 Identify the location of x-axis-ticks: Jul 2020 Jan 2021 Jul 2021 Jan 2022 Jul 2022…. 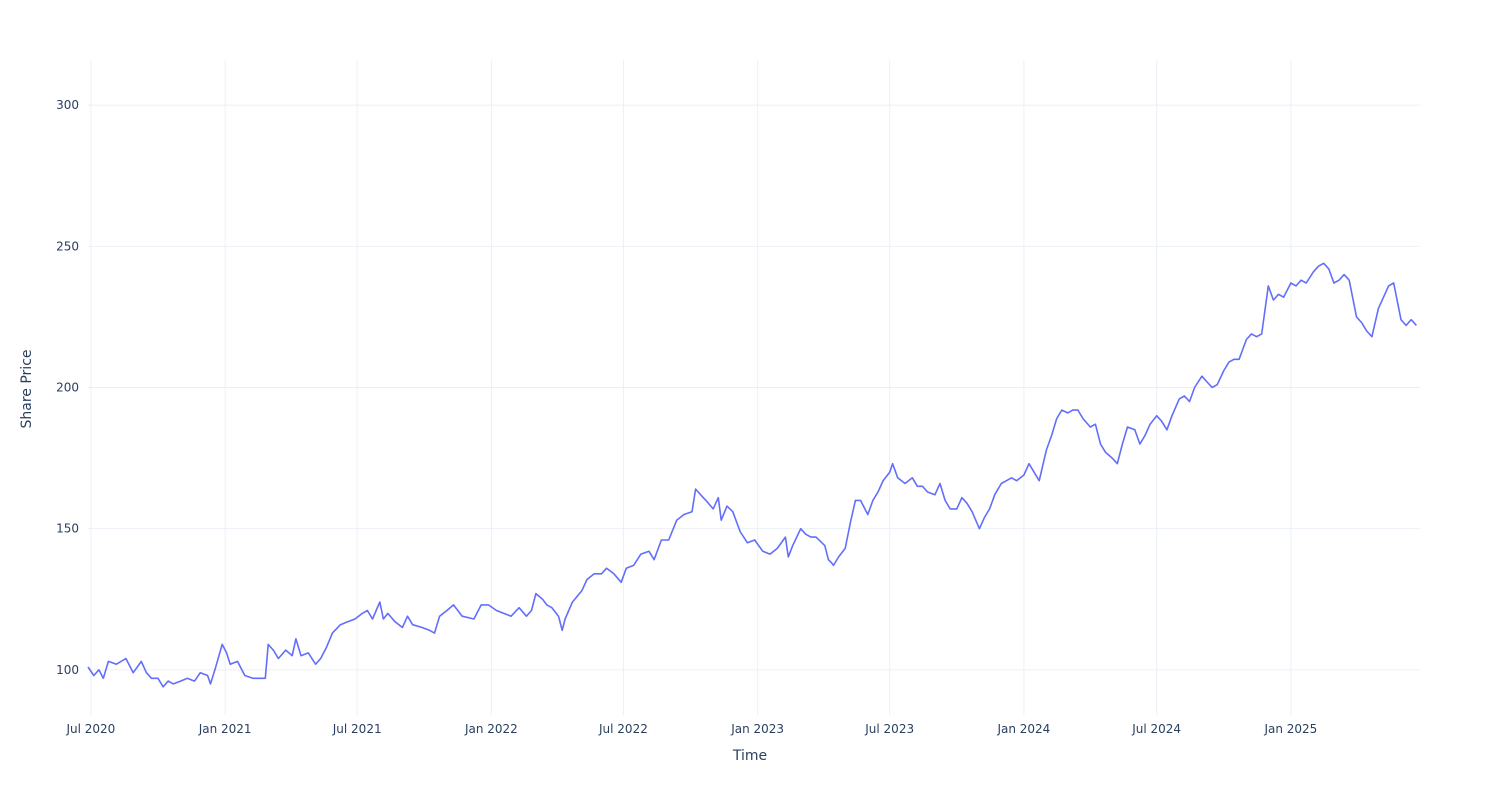
(691, 729).